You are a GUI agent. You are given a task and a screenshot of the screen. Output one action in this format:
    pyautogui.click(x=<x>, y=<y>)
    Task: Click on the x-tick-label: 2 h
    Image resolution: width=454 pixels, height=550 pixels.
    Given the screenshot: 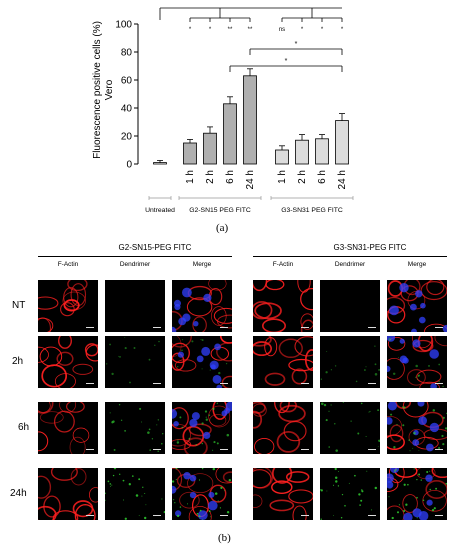 What is the action you would take?
    pyautogui.click(x=302, y=177)
    